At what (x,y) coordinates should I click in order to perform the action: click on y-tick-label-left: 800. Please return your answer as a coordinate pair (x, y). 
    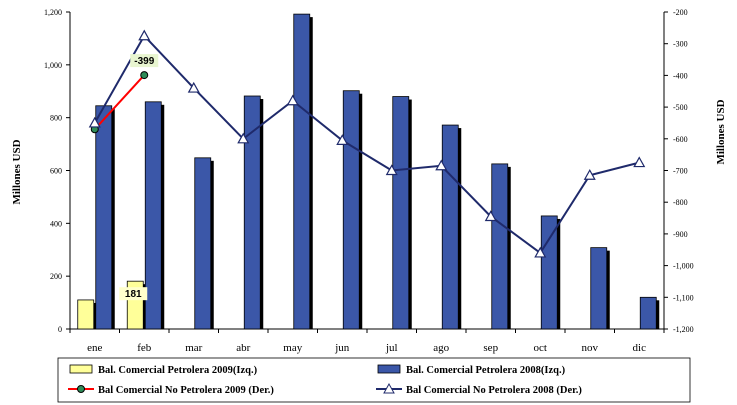
    Looking at the image, I should click on (56, 118).